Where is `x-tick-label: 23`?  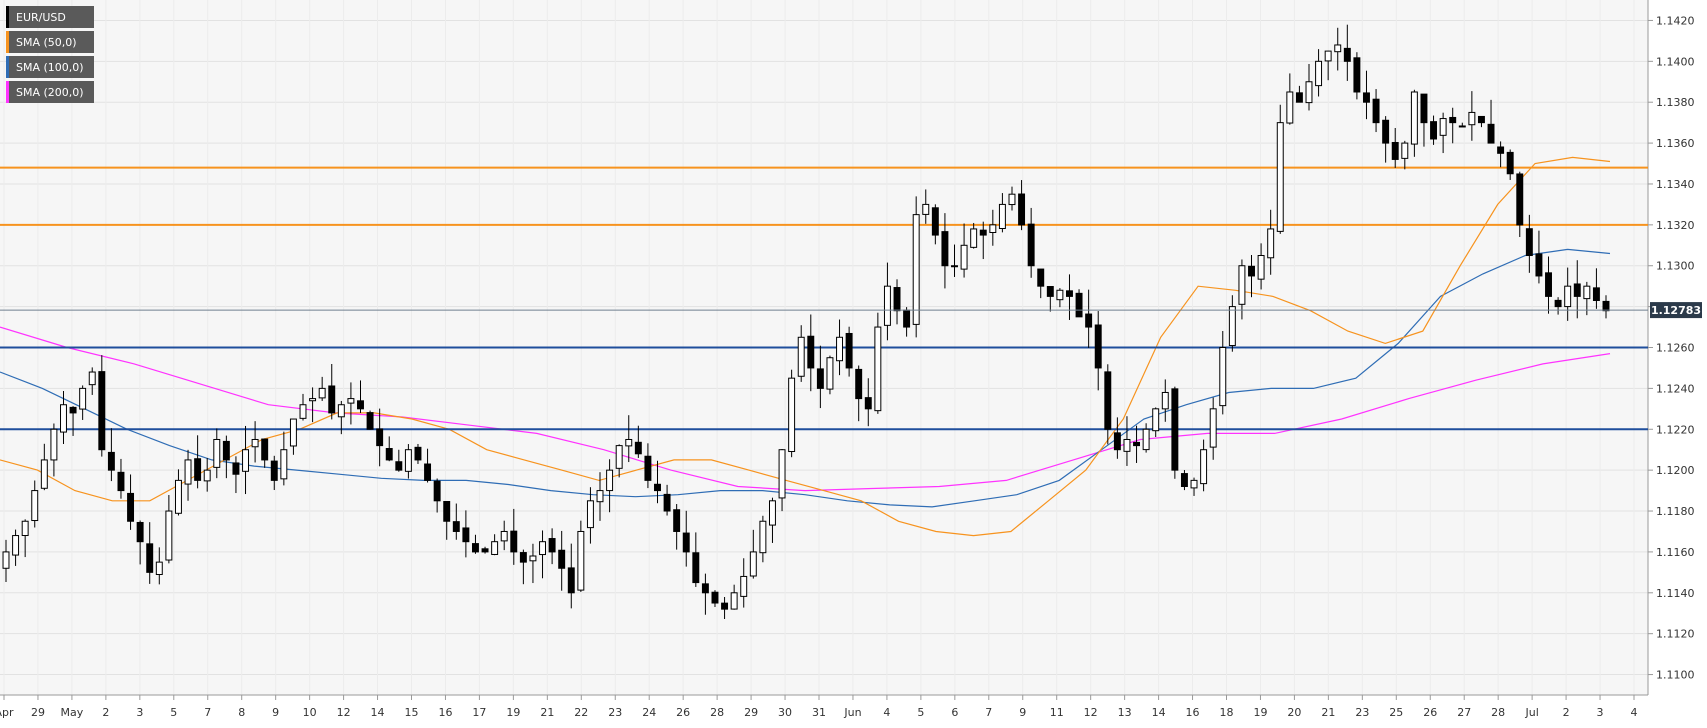 x-tick-label: 23 is located at coordinates (1362, 712).